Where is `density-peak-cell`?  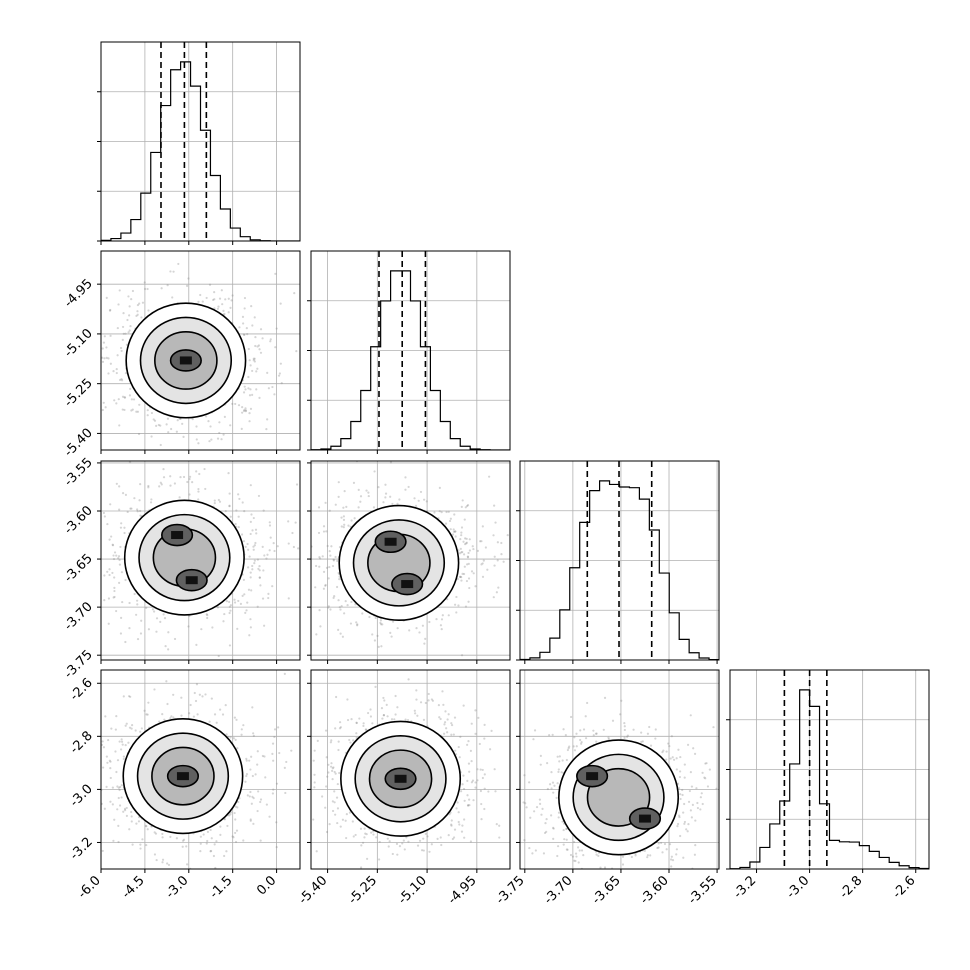 density-peak-cell is located at coordinates (407, 584).